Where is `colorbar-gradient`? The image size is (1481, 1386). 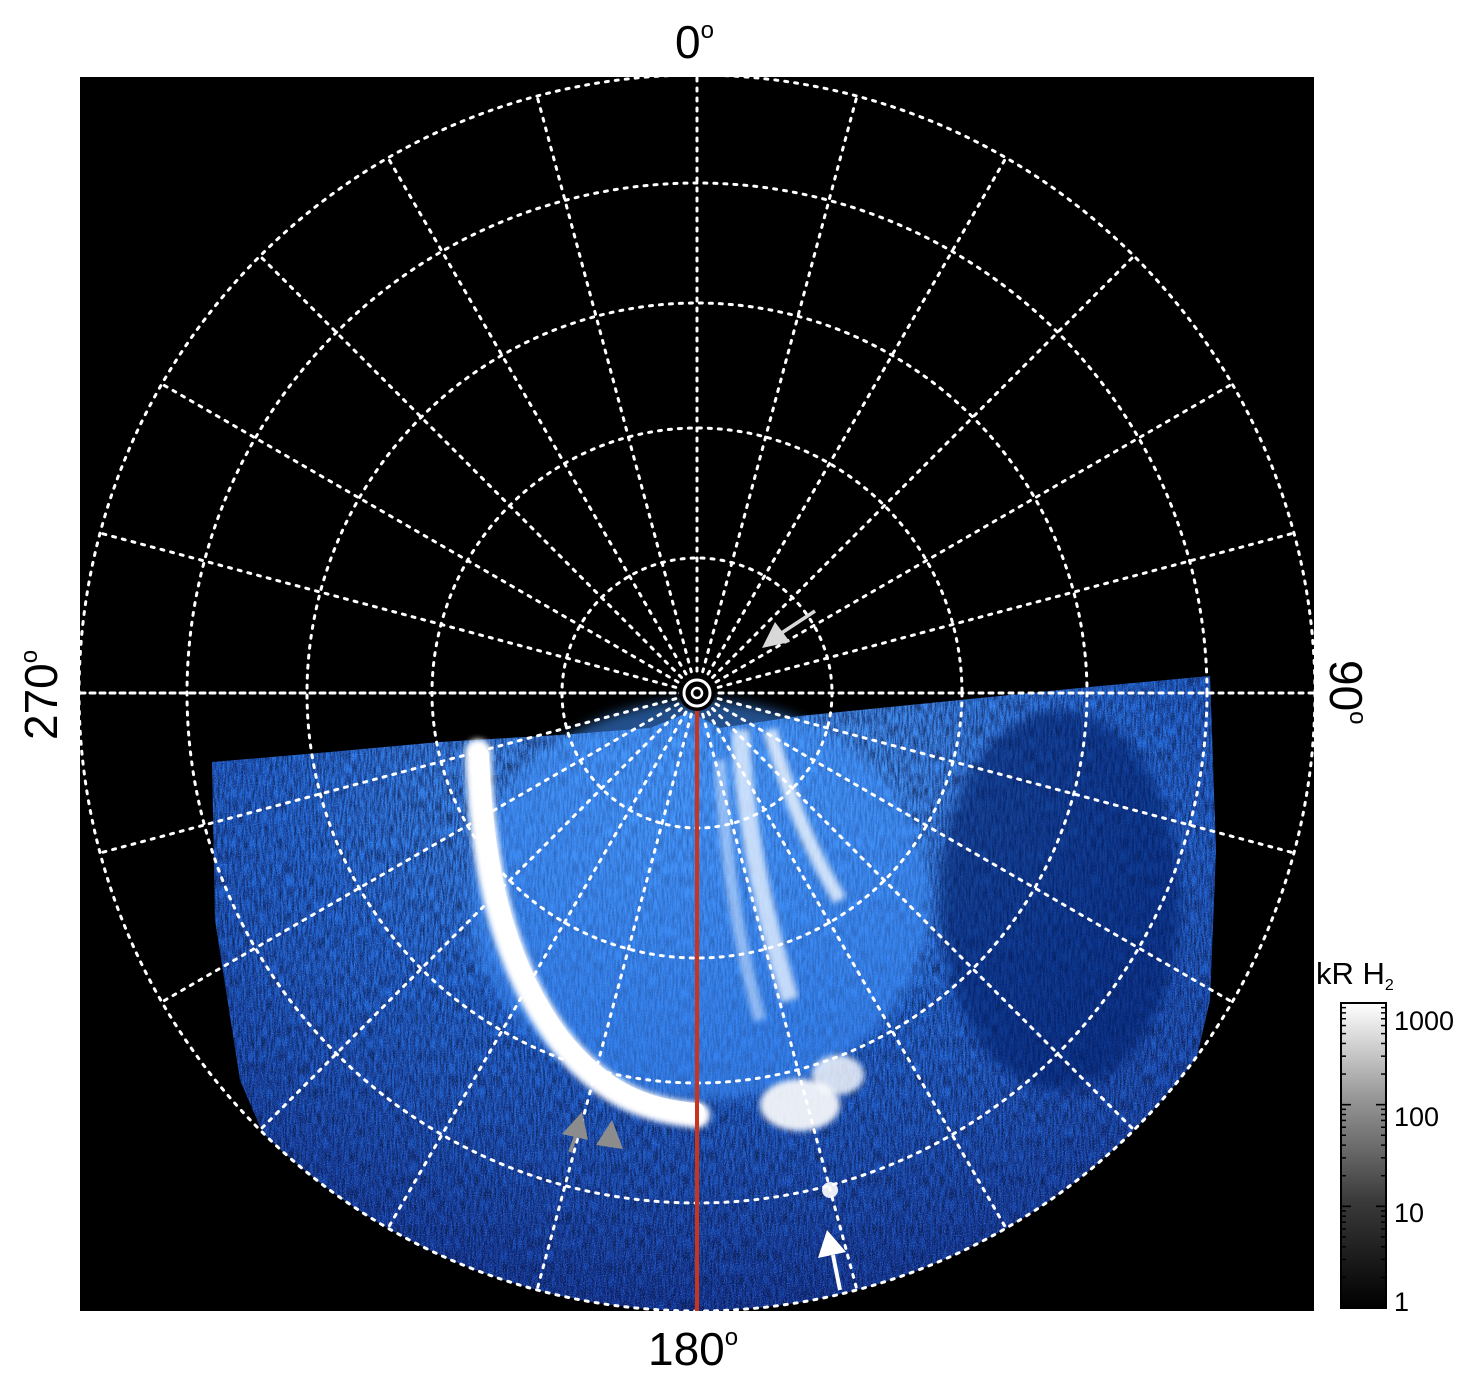
colorbar-gradient is located at coordinates (1363, 1155).